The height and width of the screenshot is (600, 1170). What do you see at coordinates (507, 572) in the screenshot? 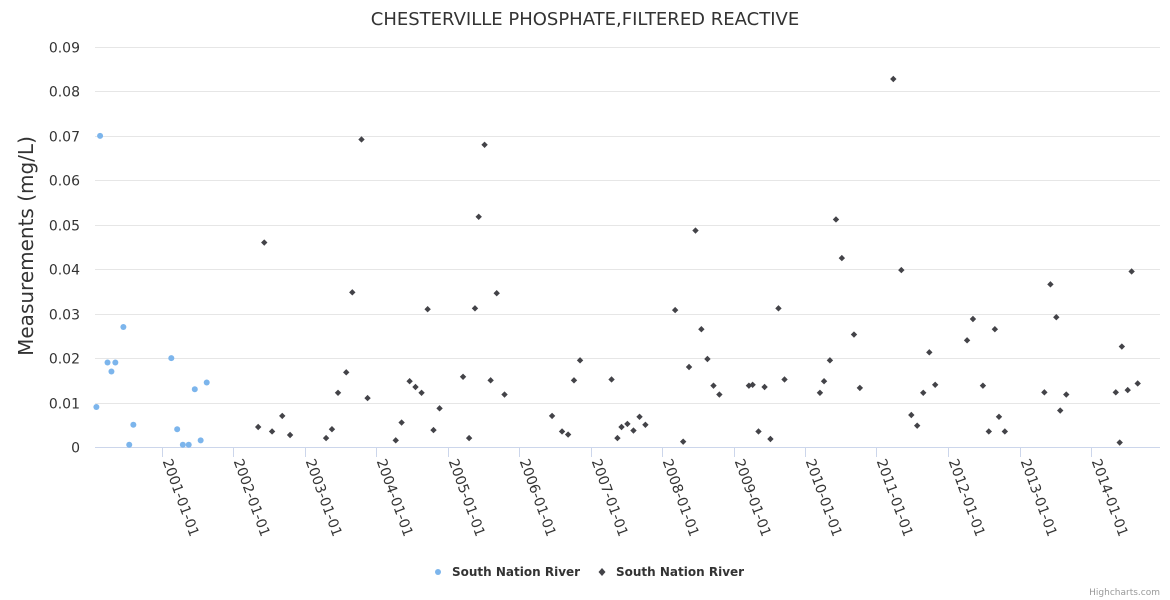
I see `legend-item-series-1: South Nation River` at bounding box center [507, 572].